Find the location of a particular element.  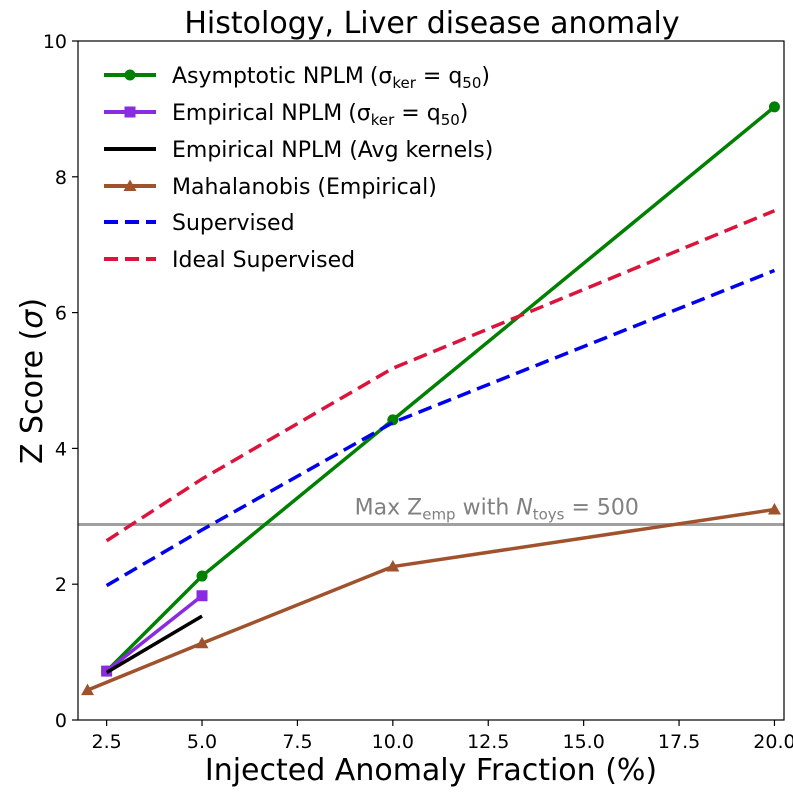

y-tick-label: 0 is located at coordinates (61, 721).